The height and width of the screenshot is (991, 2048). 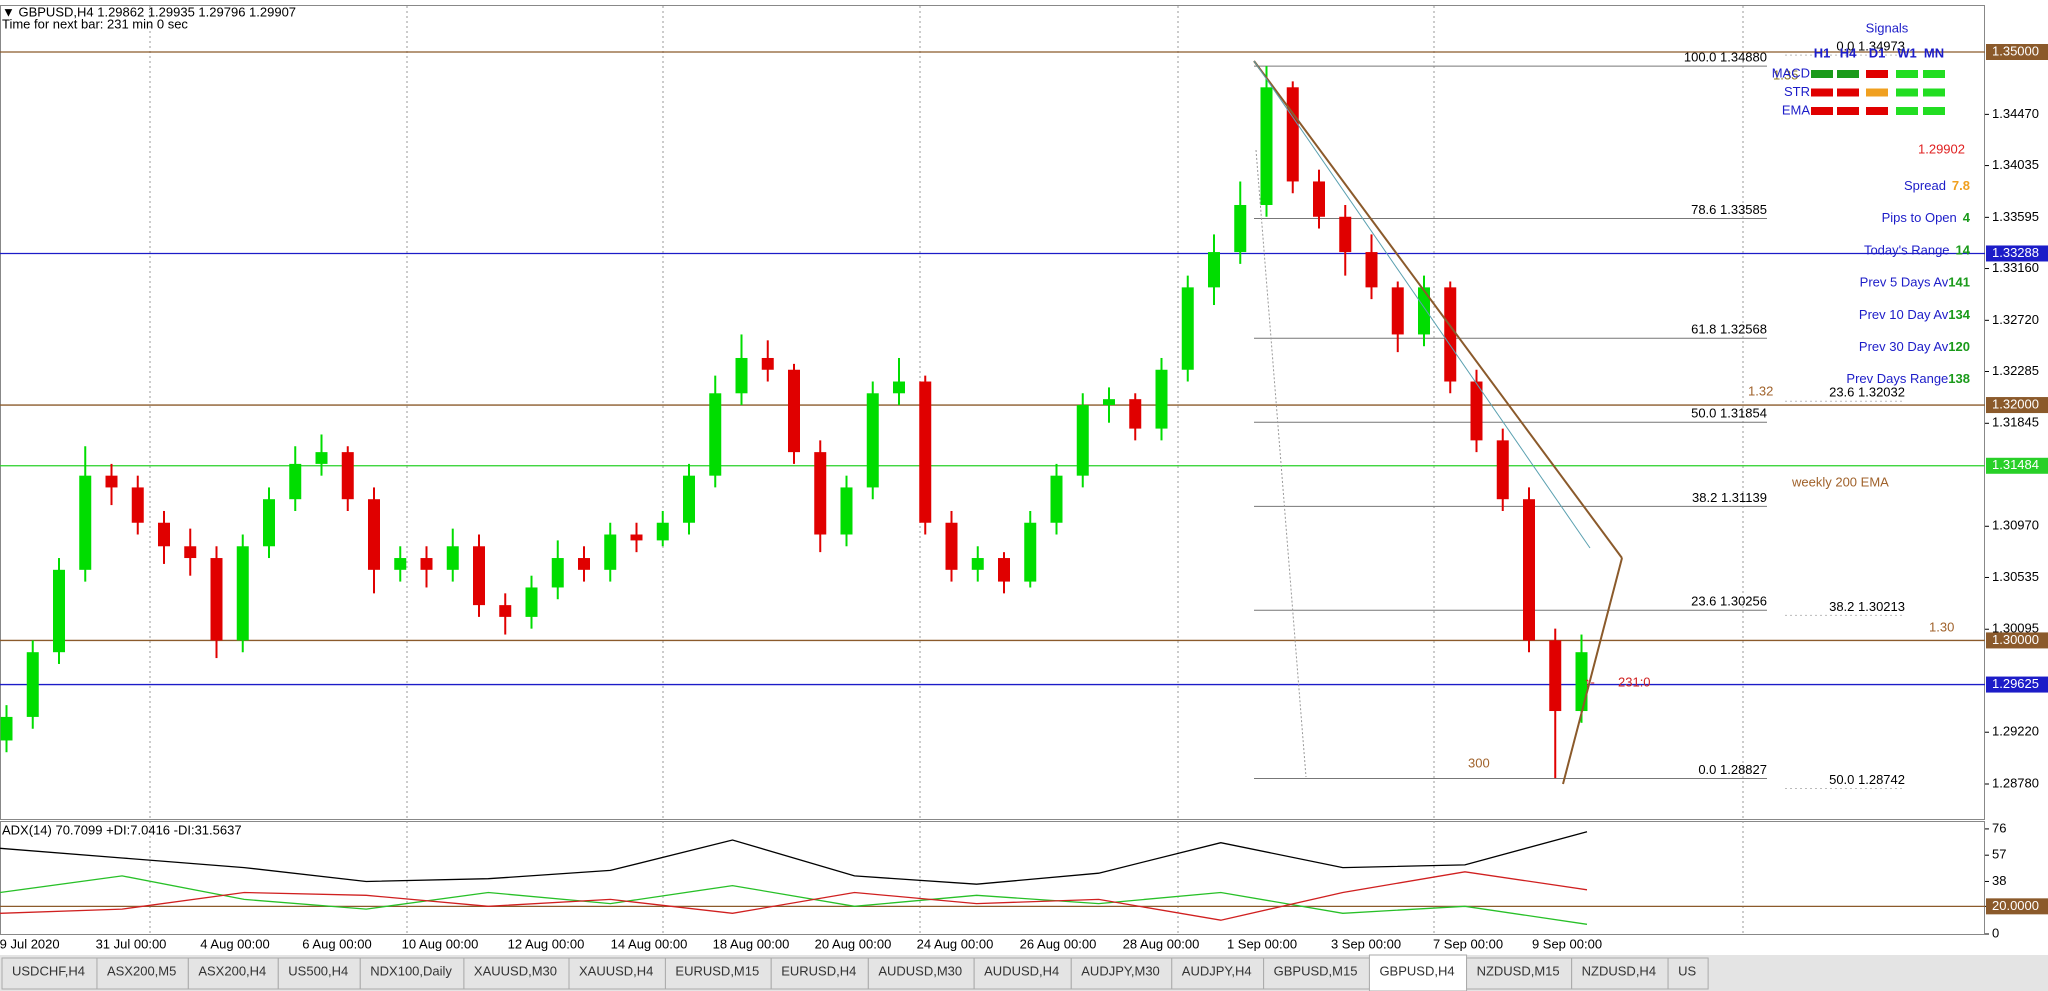 I want to click on tab: US, so click(x=1688, y=973).